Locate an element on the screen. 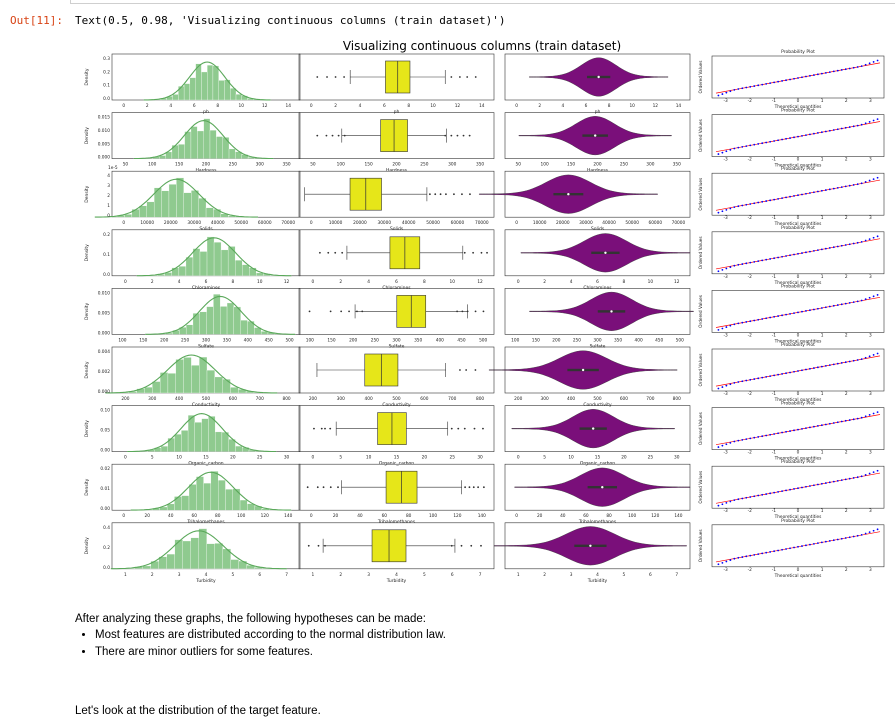 Image resolution: width=895 pixels, height=720 pixels. violin-xtick-label: 200 is located at coordinates (518, 399).